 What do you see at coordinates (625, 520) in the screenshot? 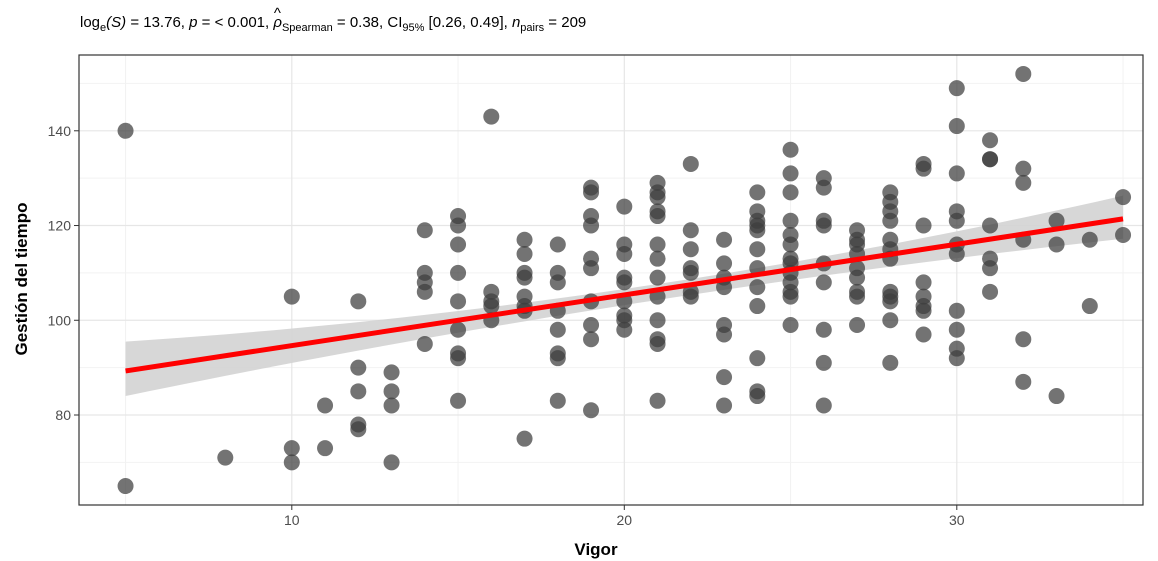
I see `x-tick-label: 20` at bounding box center [625, 520].